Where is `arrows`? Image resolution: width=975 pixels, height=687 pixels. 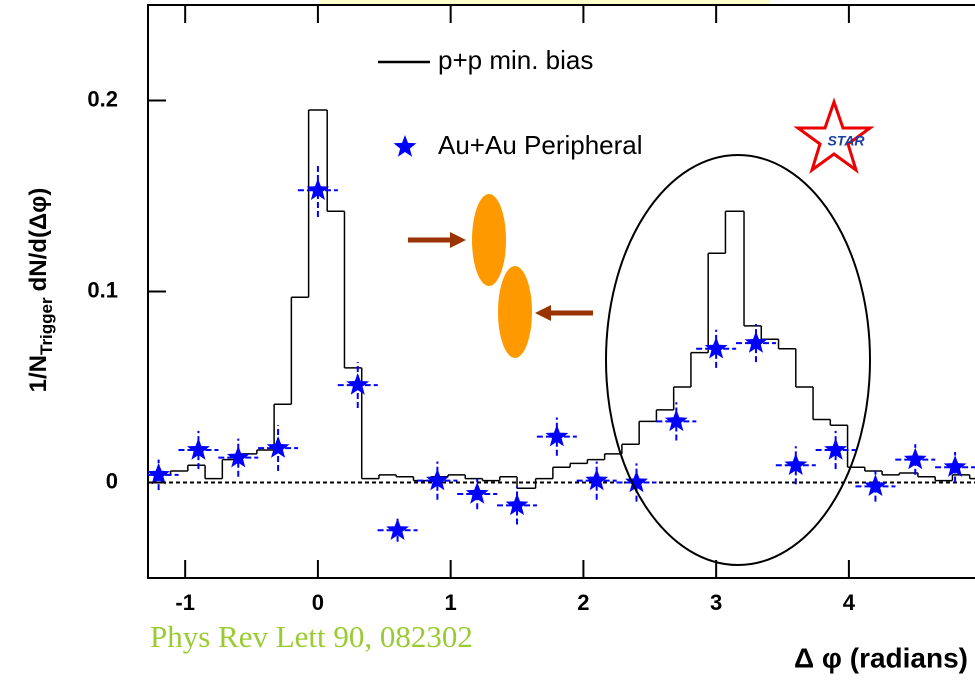
arrows is located at coordinates (500, 276).